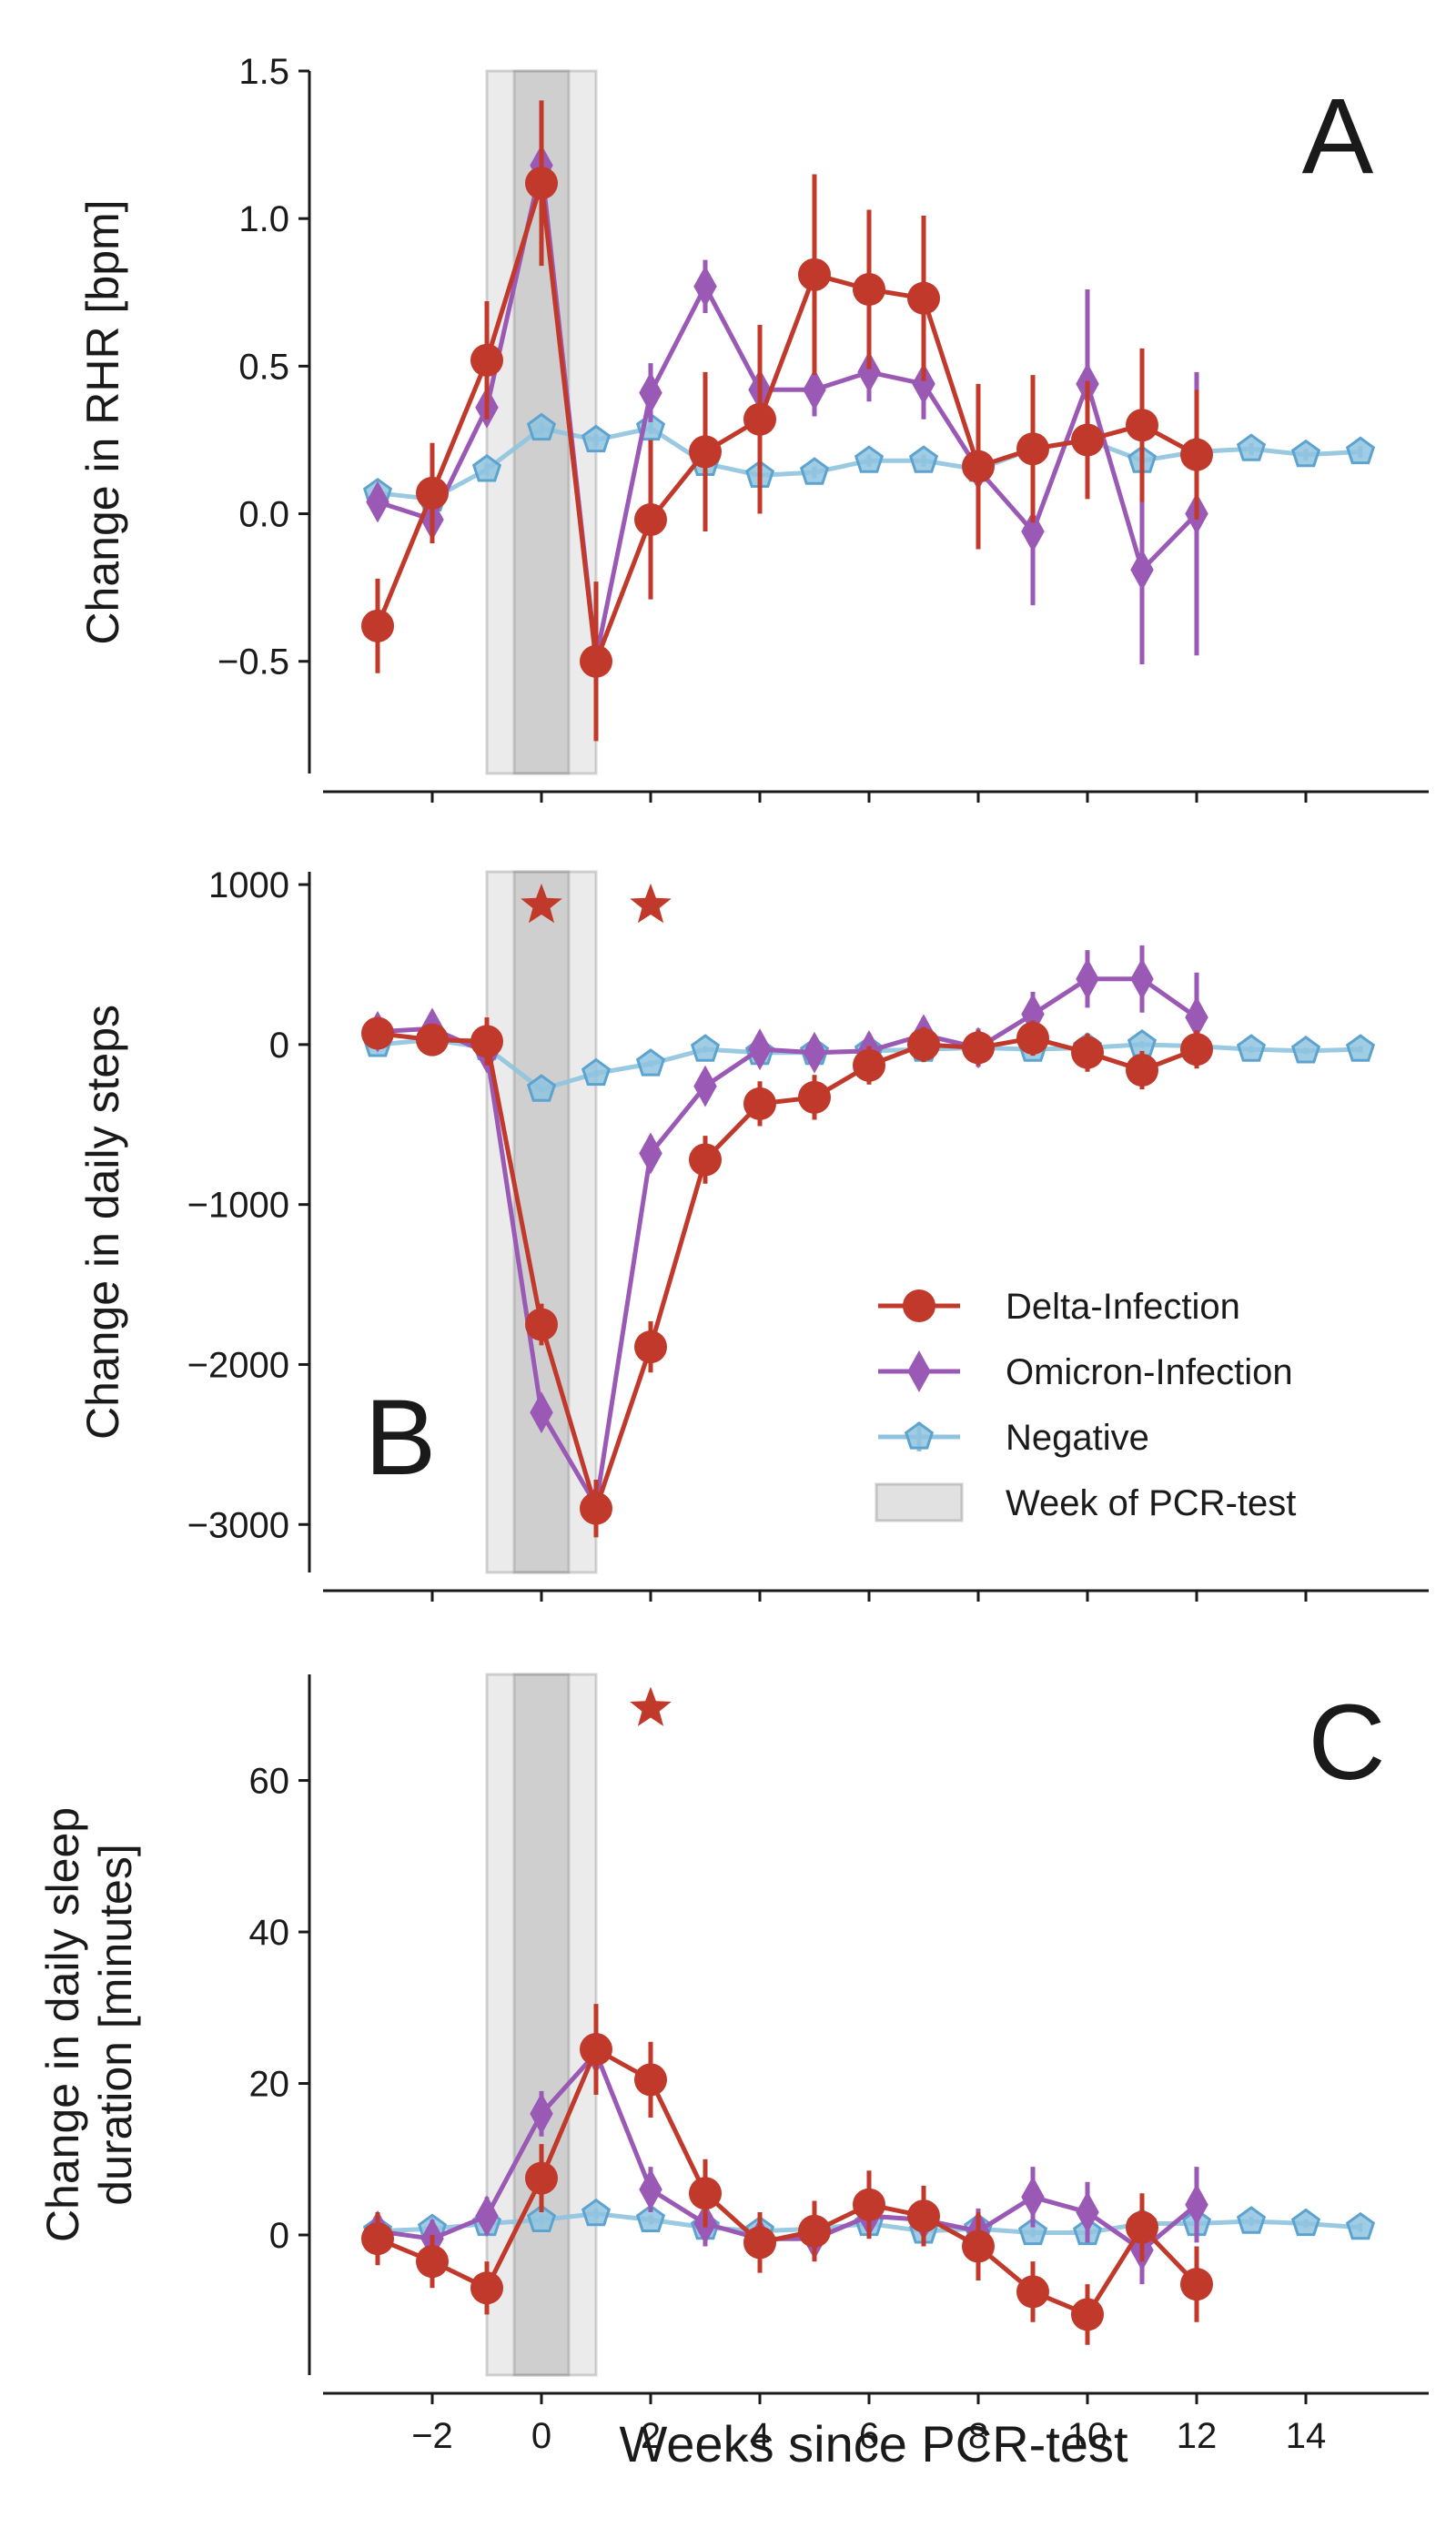 This screenshot has width=1456, height=2548. I want to click on y-axis-label-line: Change in RHR [bpm], so click(103, 422).